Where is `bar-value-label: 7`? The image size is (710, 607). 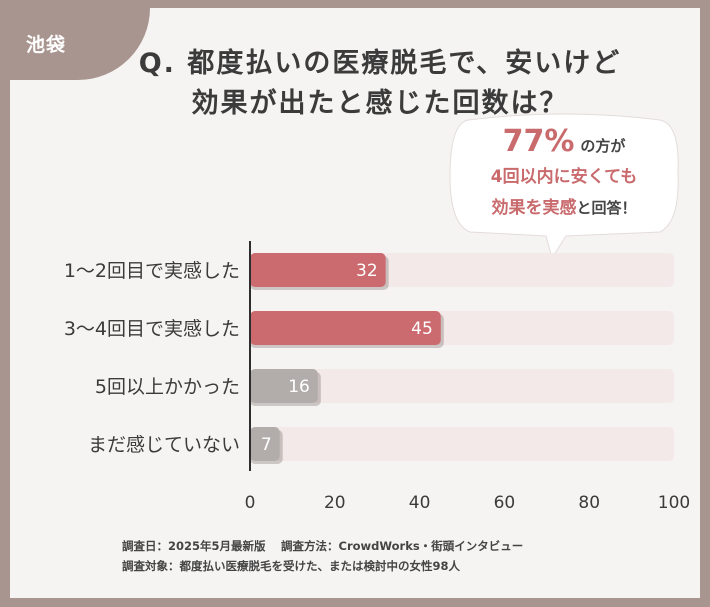 bar-value-label: 7 is located at coordinates (266, 445).